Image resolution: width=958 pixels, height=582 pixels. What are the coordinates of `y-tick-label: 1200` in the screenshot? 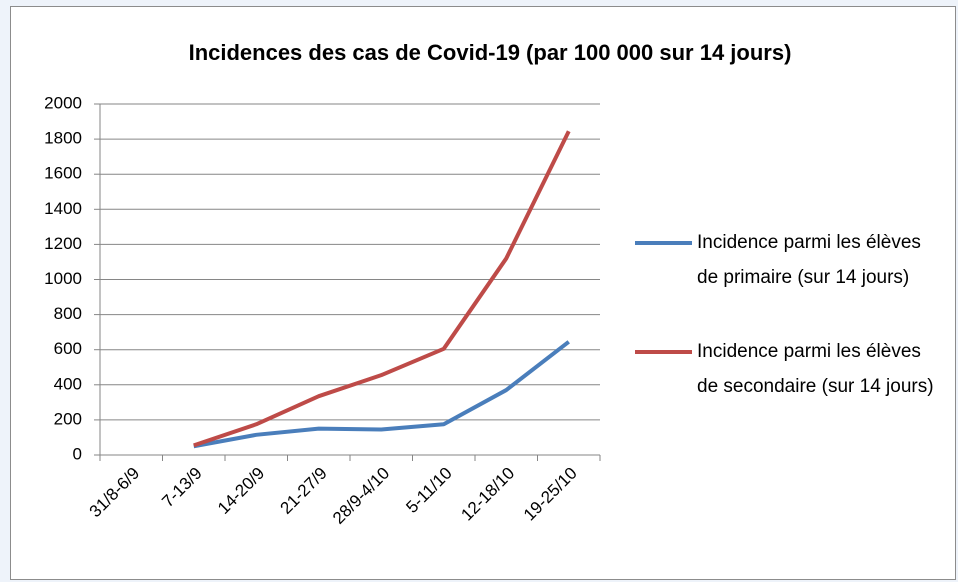 It's located at (63, 243).